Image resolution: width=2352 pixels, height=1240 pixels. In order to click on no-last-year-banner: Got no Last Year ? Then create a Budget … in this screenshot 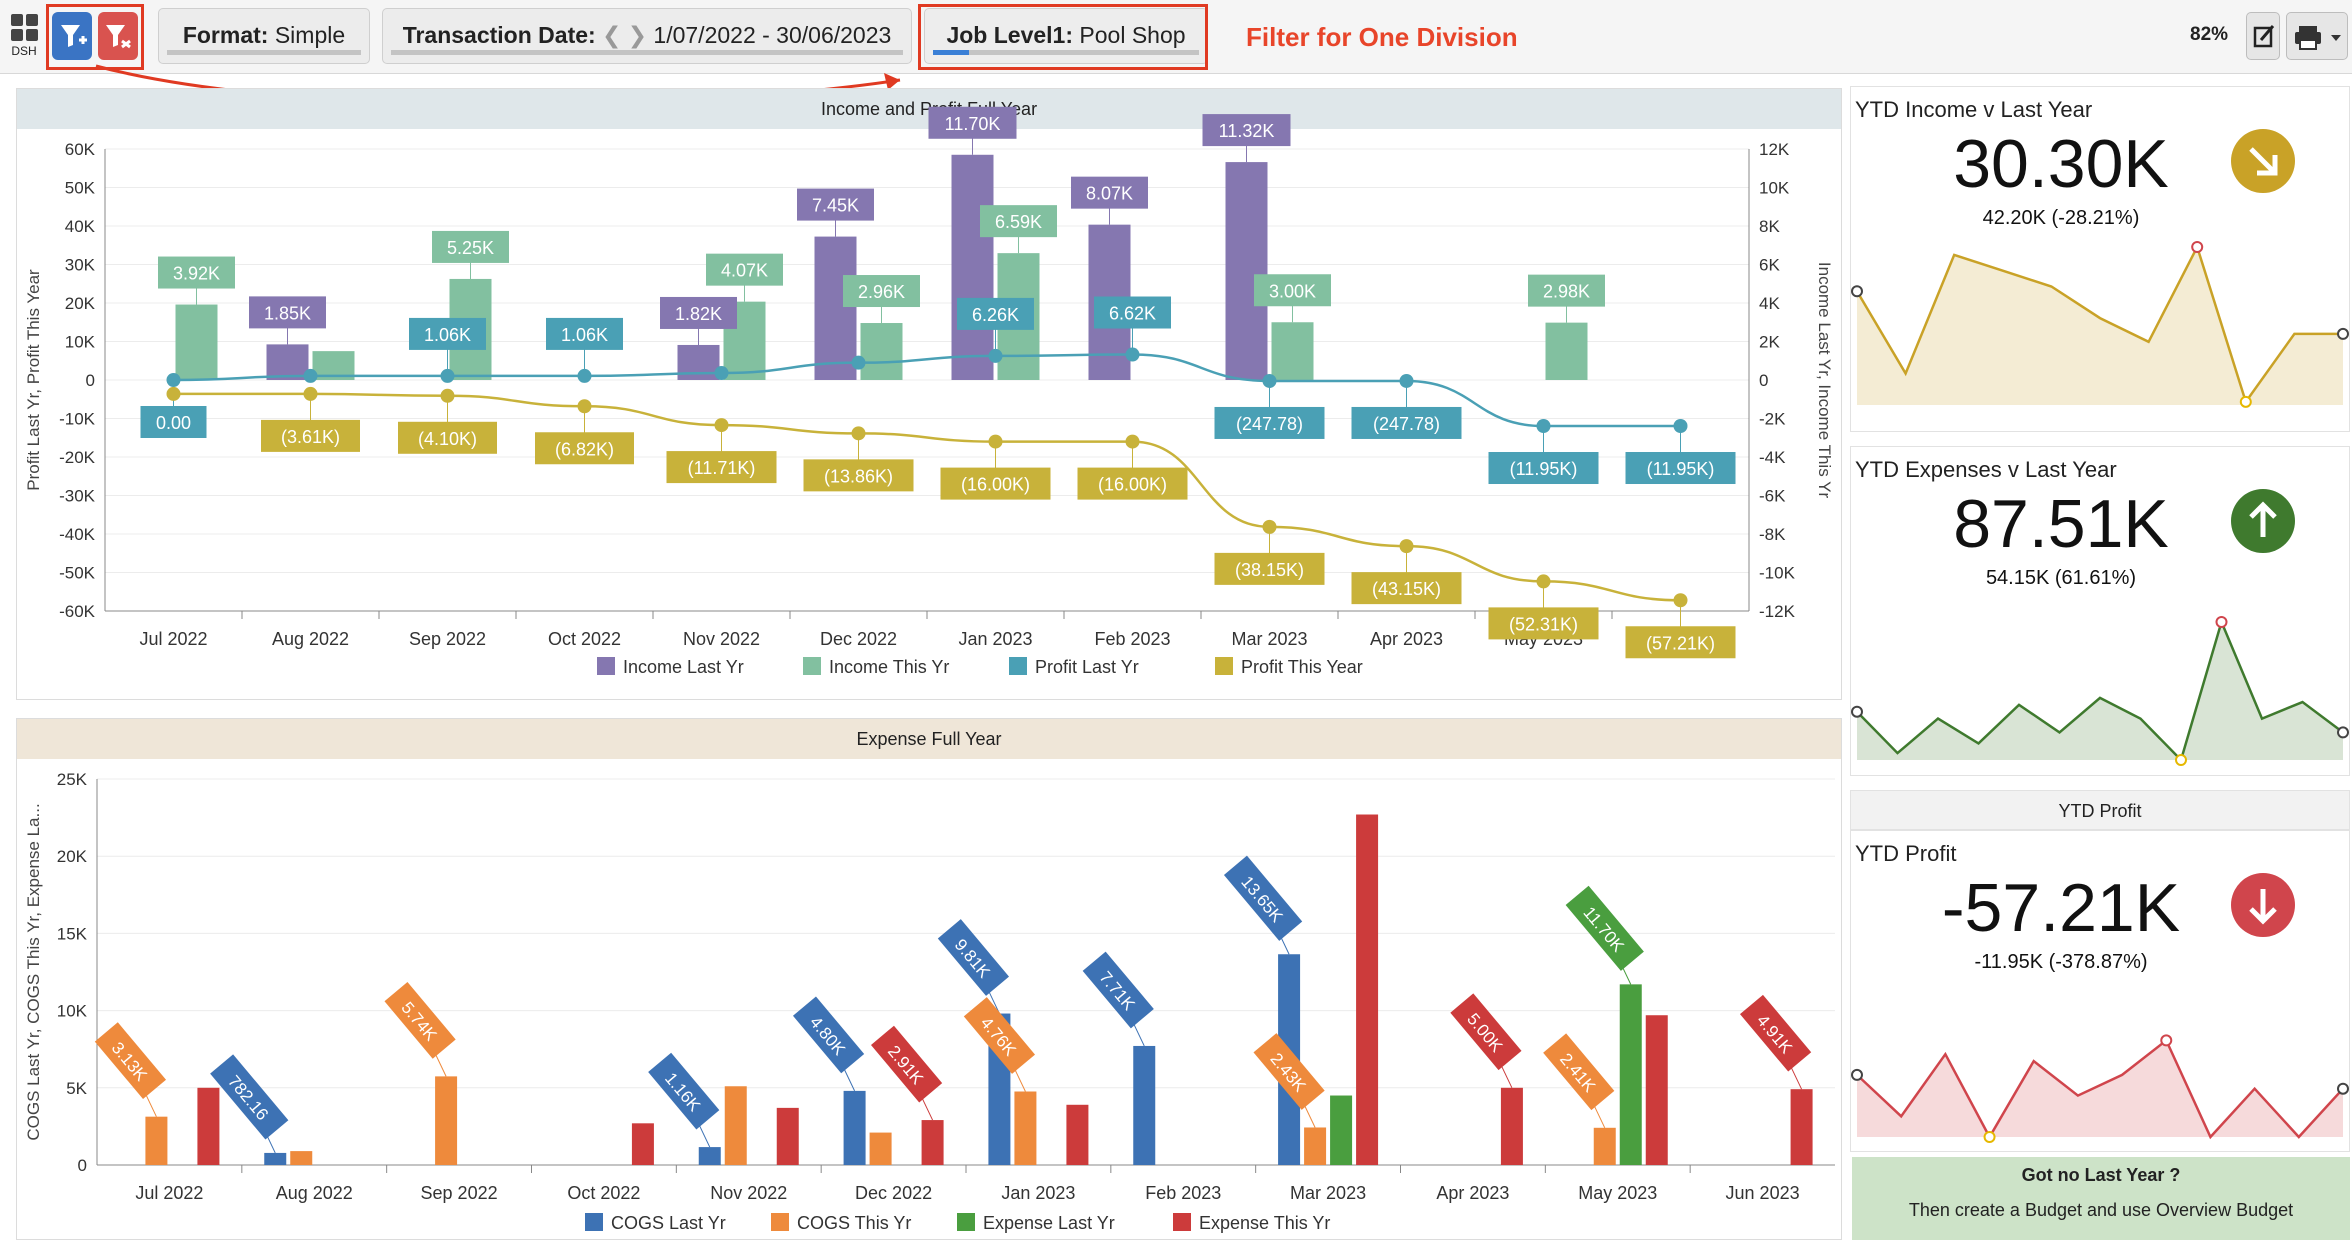, I will do `click(2101, 1198)`.